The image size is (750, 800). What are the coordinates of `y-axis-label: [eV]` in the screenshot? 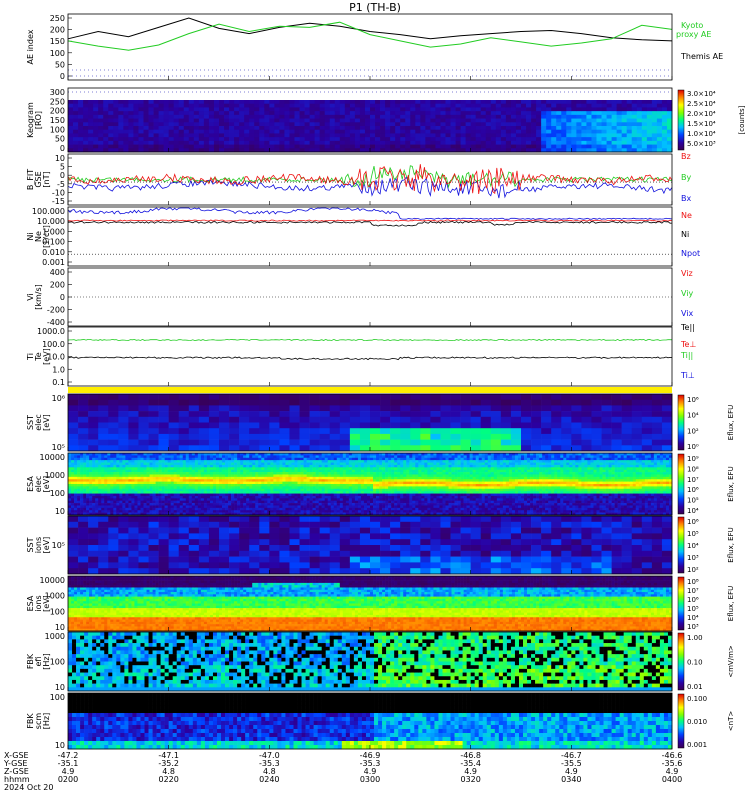 It's located at (46, 484).